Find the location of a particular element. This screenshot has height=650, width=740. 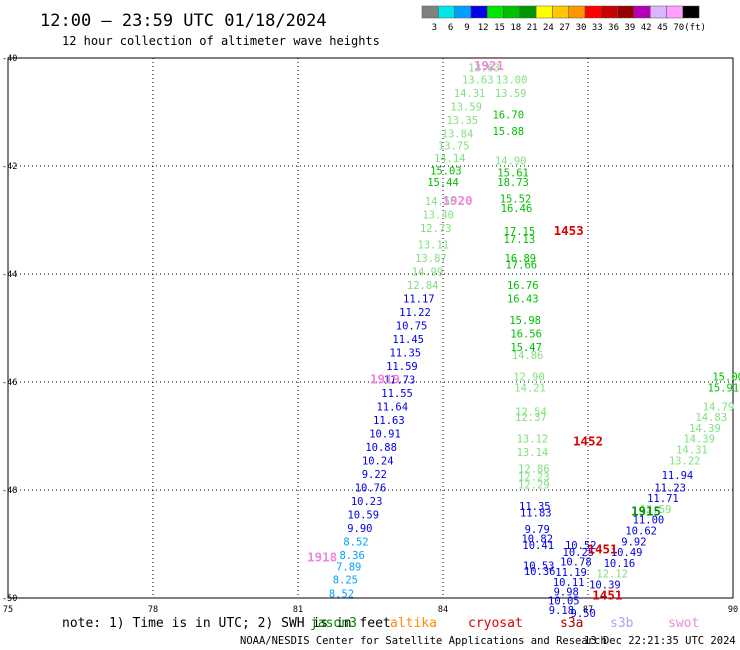

wave-height-value: 13.11 is located at coordinates (434, 245).